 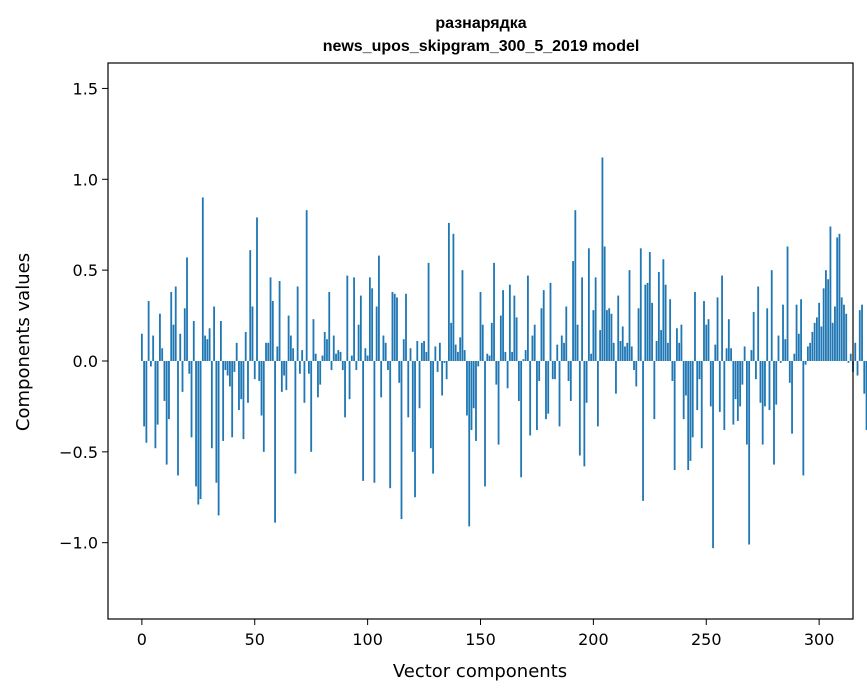 I want to click on y-axis: −1.0 −0.5 0.0 0.5 1.0 1.5, so click(x=83, y=316).